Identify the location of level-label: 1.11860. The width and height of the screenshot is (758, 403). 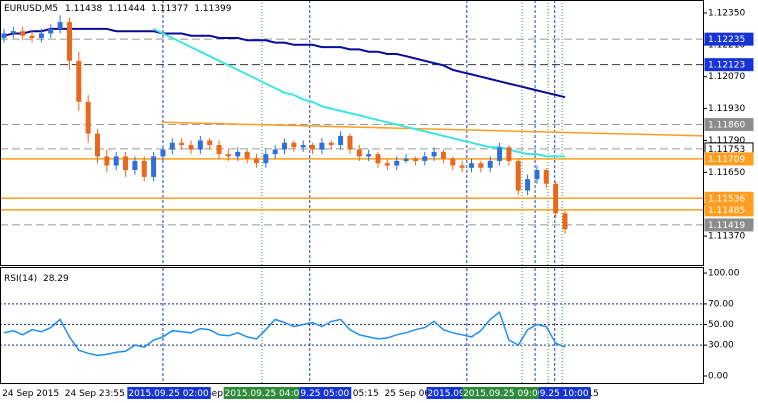
(726, 126).